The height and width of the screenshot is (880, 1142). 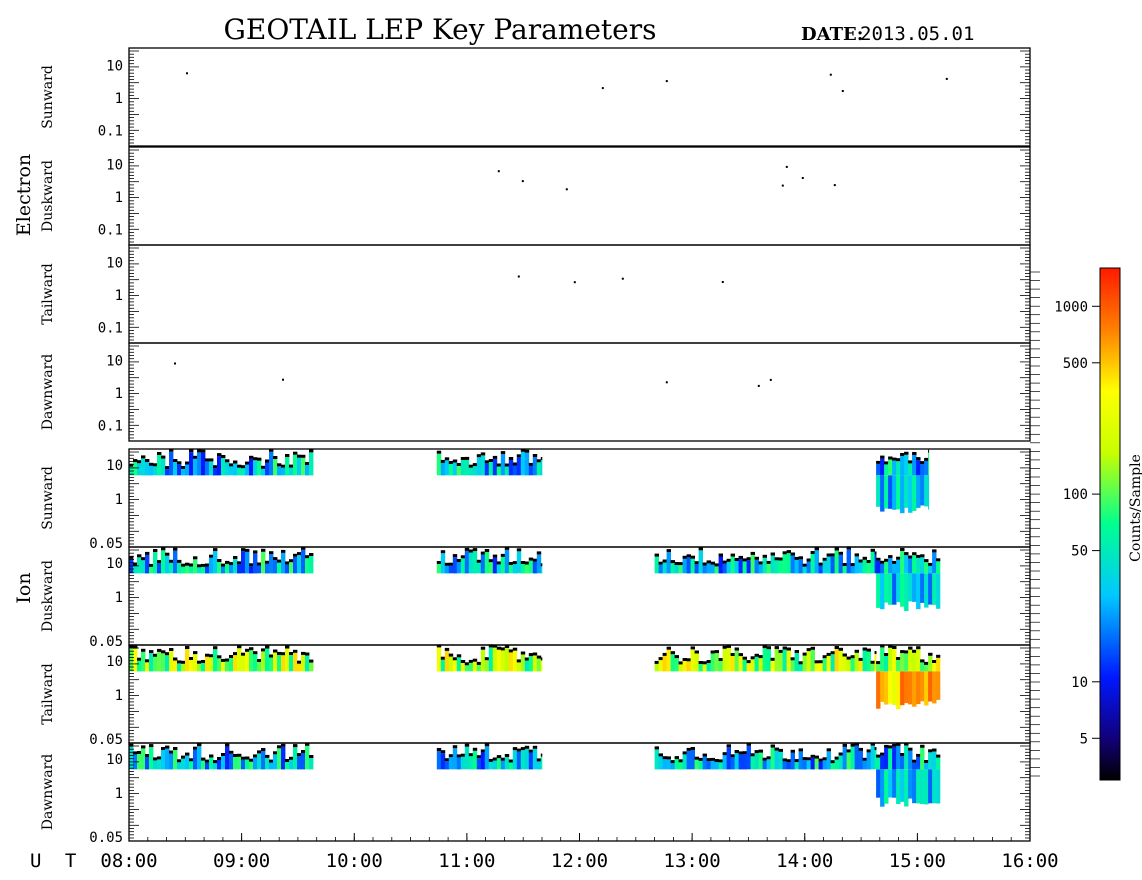 What do you see at coordinates (354, 861) in the screenshot?
I see `x-tick-label: 10:00` at bounding box center [354, 861].